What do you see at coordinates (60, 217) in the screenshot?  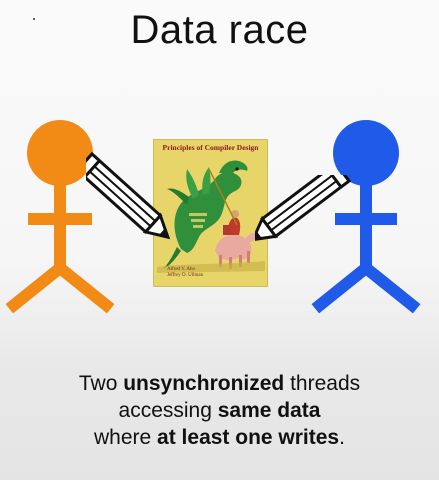 I see `left-stick-figure-icon` at bounding box center [60, 217].